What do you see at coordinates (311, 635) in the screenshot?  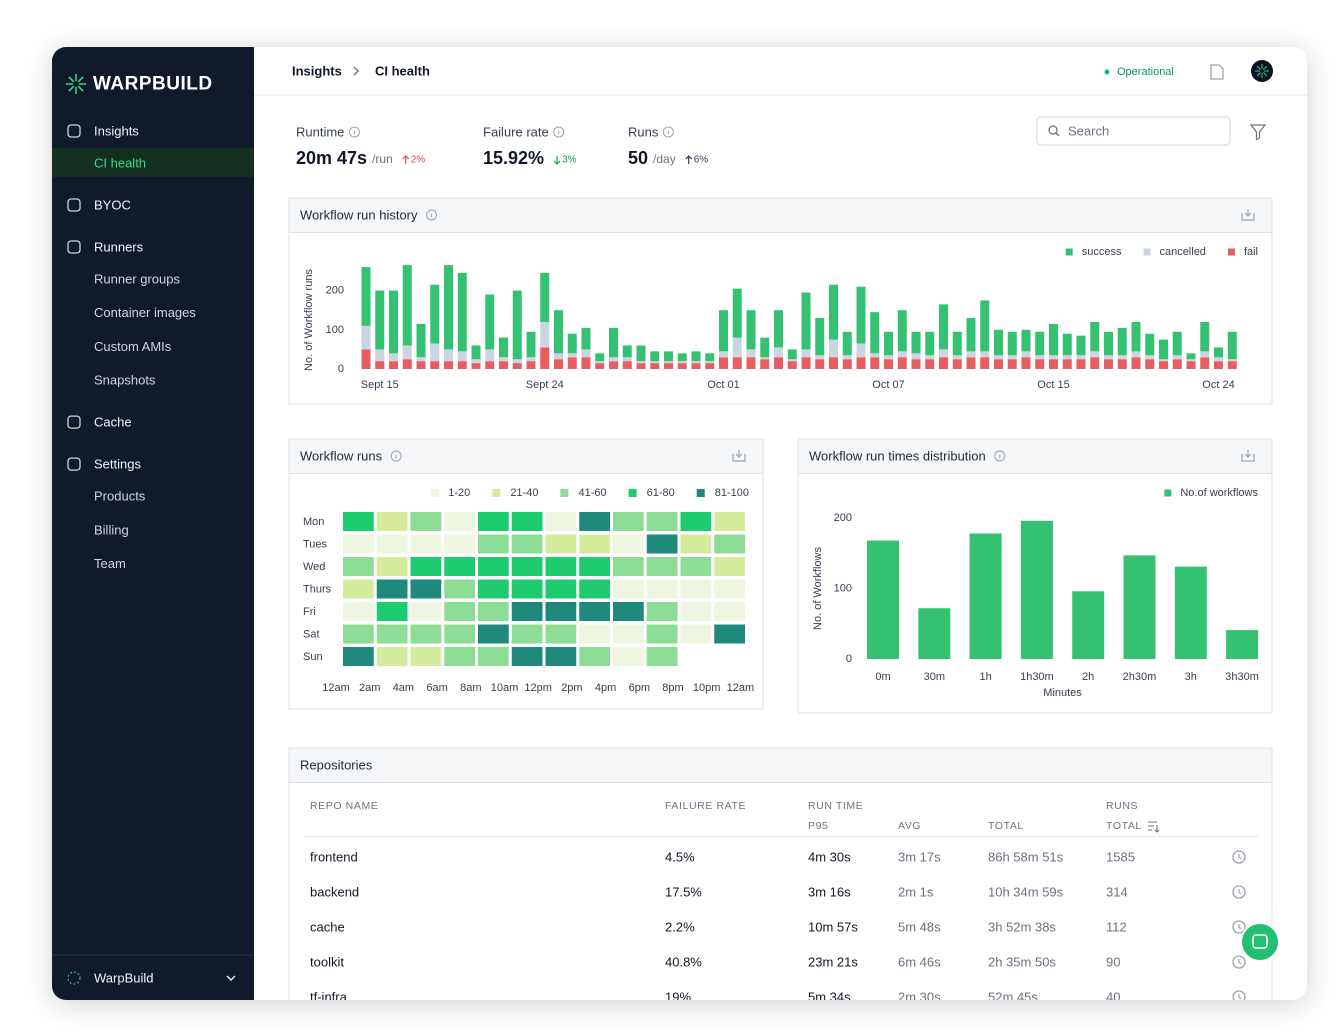 I see `row-label: Sat` at bounding box center [311, 635].